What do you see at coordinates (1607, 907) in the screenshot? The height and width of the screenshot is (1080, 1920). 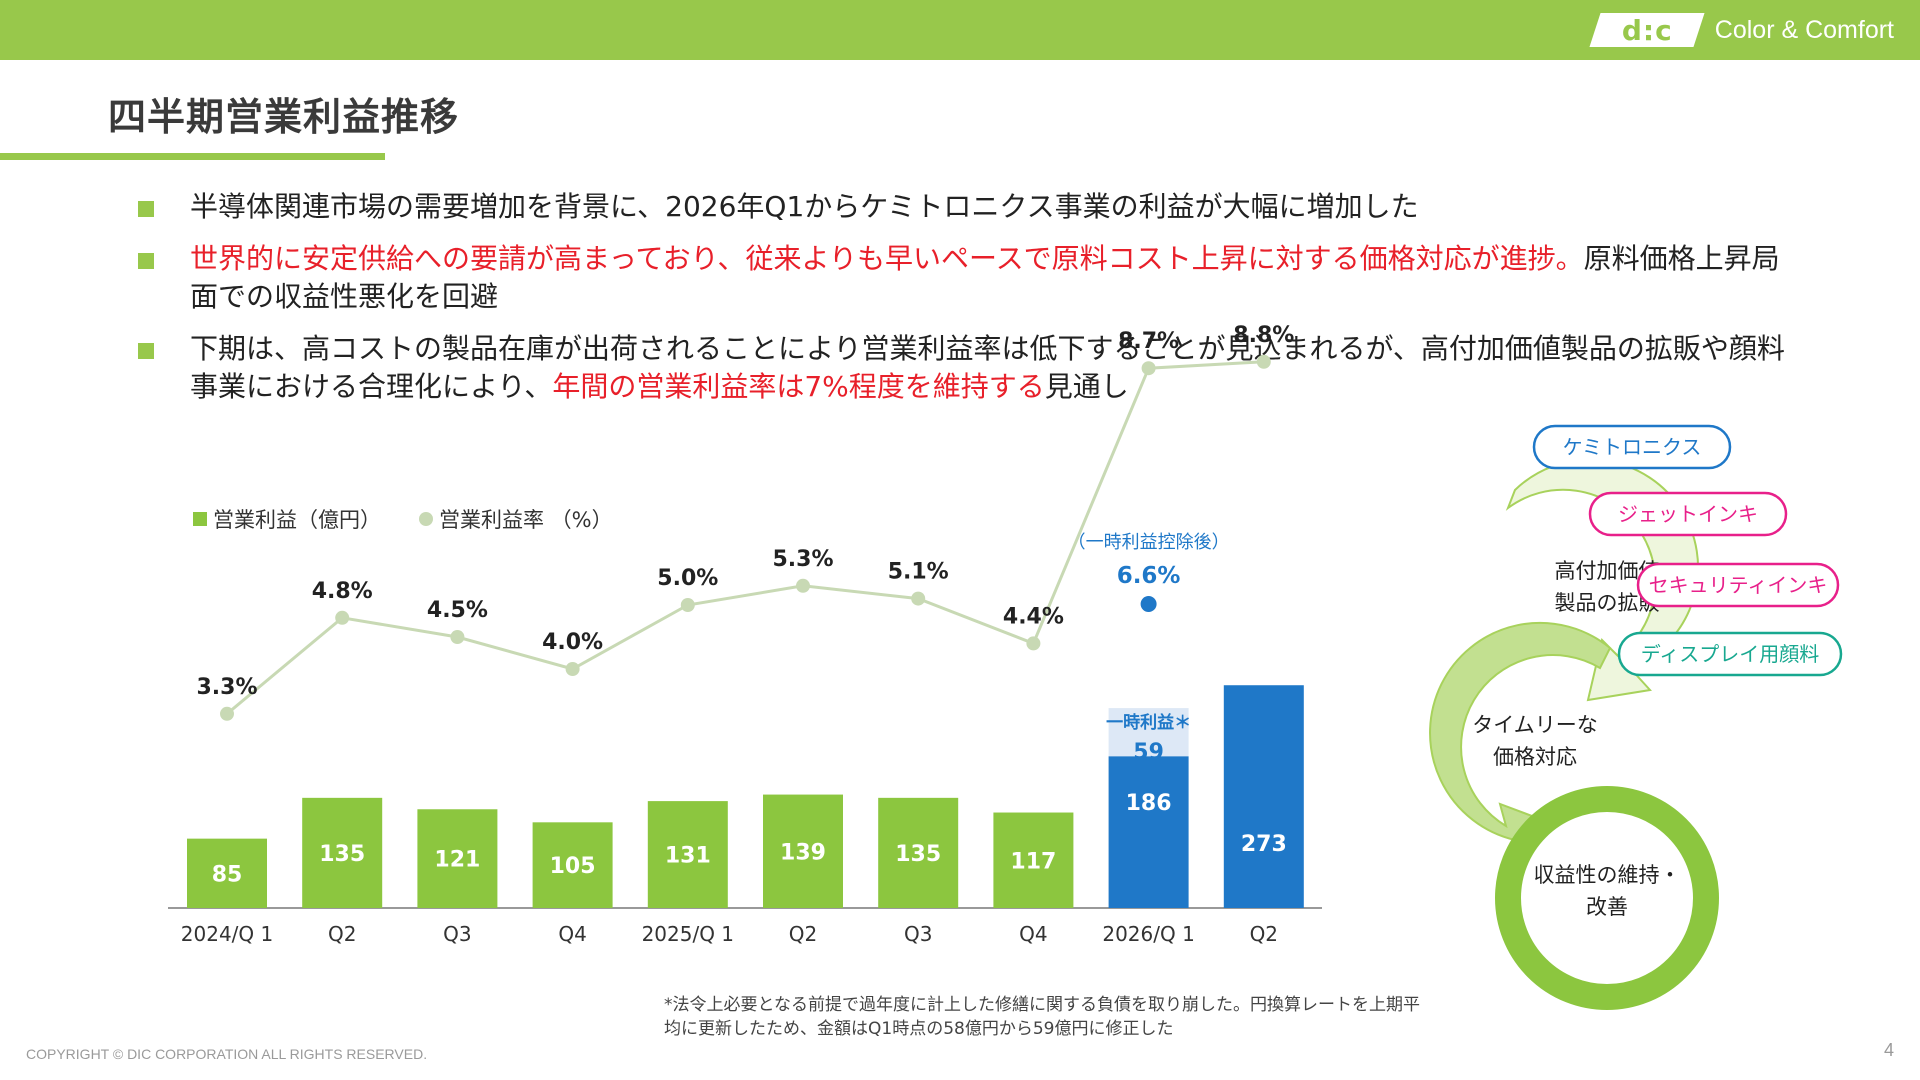 I see `cycle-node-line: 改善` at bounding box center [1607, 907].